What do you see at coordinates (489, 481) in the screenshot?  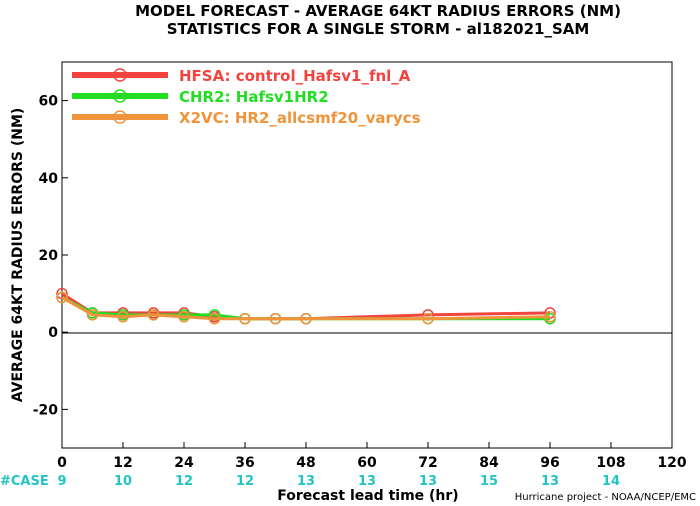 I see `case-count: 15` at bounding box center [489, 481].